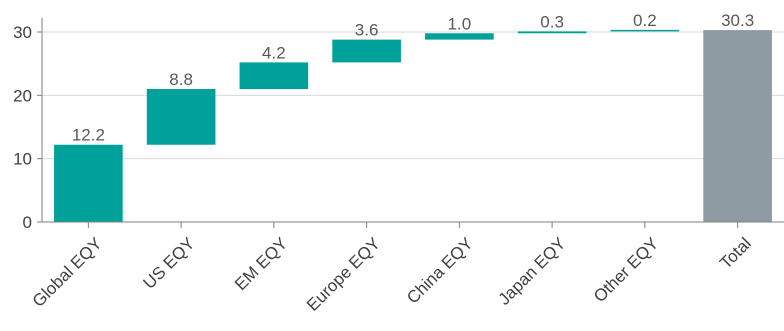 This screenshot has width=784, height=331. Describe the element at coordinates (552, 21) in the screenshot. I see `data-label-japan-eqy: 0.3` at that location.